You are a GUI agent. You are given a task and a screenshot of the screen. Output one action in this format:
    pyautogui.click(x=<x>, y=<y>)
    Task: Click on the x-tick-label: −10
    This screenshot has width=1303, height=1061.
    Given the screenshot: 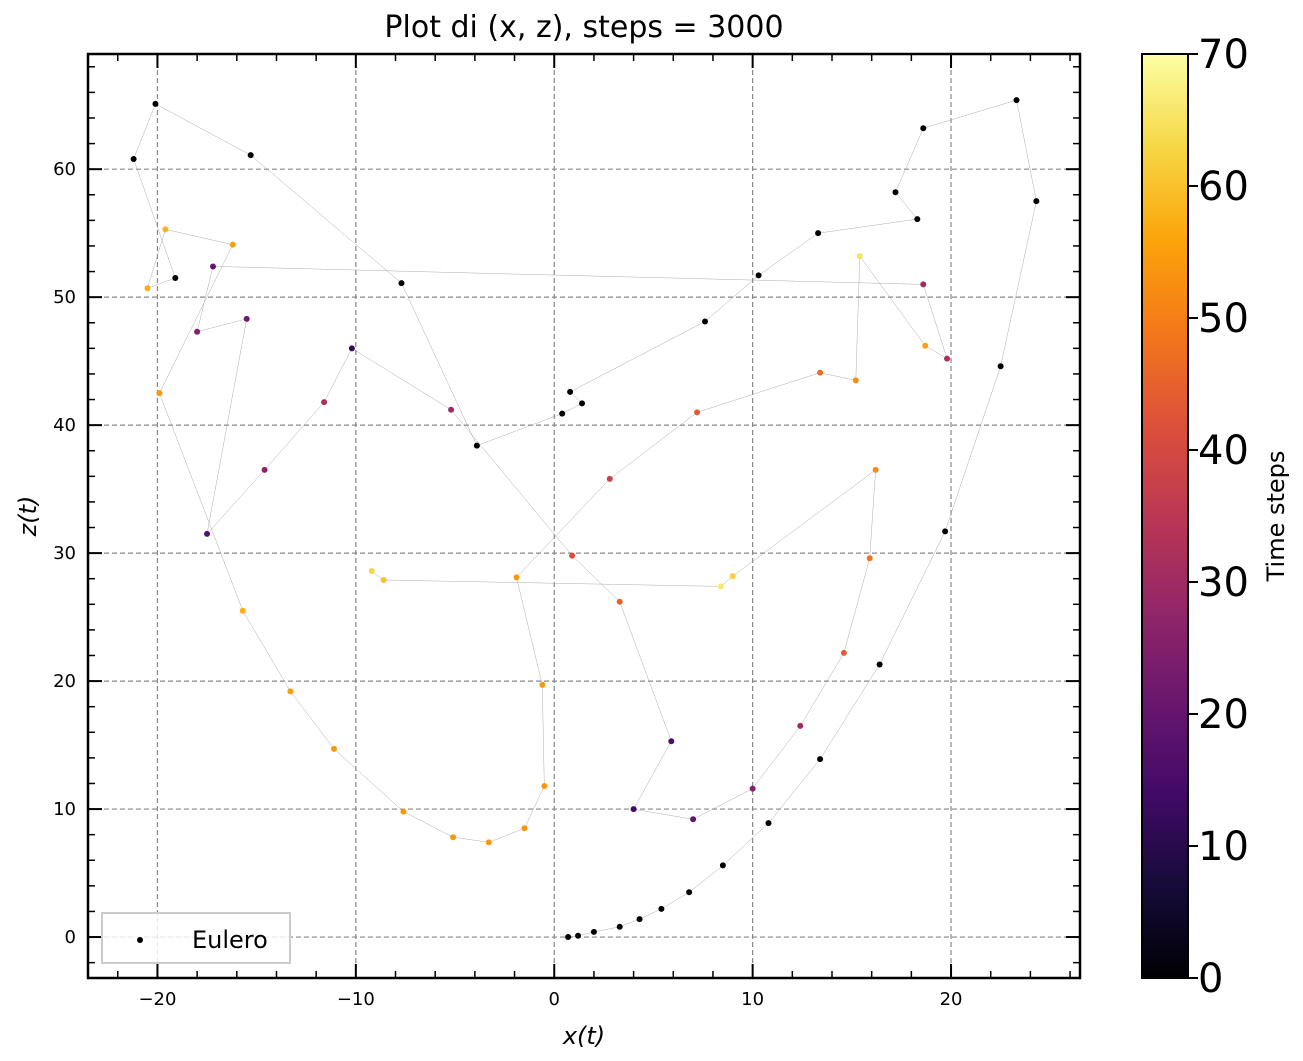 What is the action you would take?
    pyautogui.click(x=356, y=999)
    